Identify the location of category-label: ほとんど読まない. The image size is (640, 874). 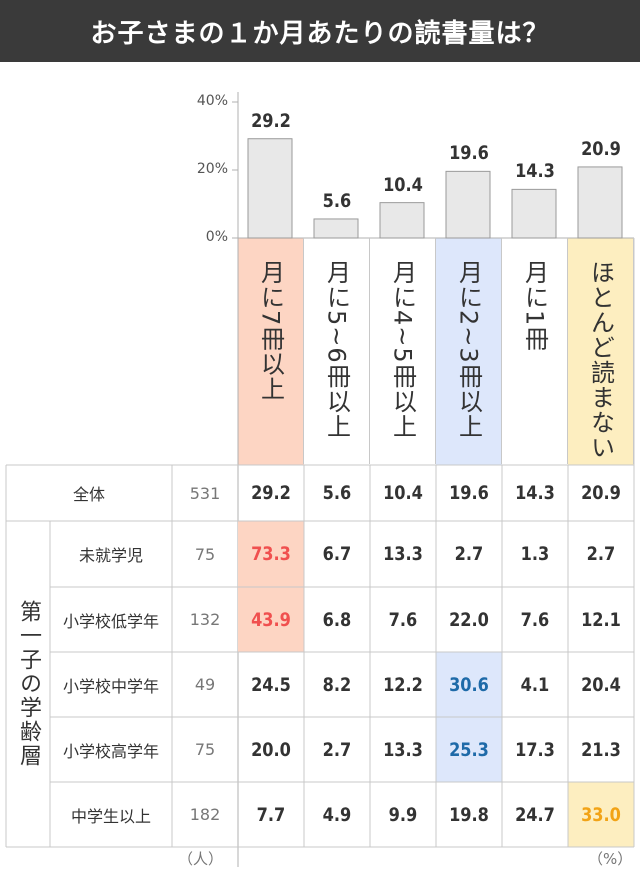
(600, 360).